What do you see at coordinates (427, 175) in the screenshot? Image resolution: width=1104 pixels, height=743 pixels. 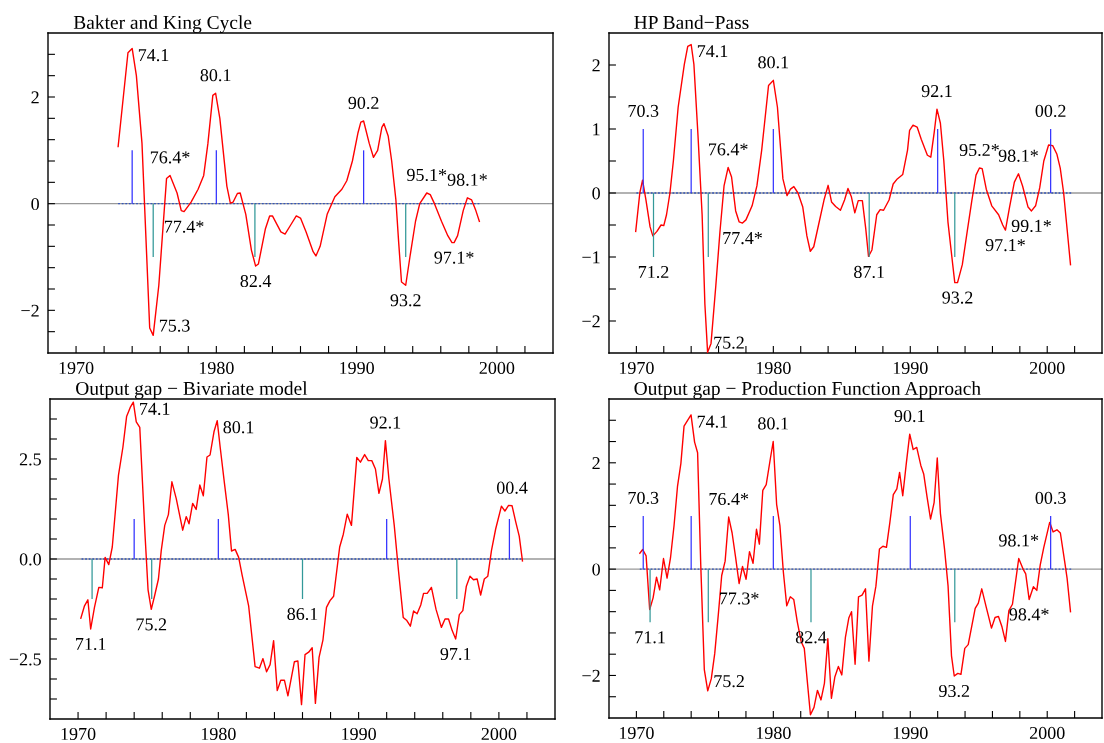 I see `annotation: 95.1*` at bounding box center [427, 175].